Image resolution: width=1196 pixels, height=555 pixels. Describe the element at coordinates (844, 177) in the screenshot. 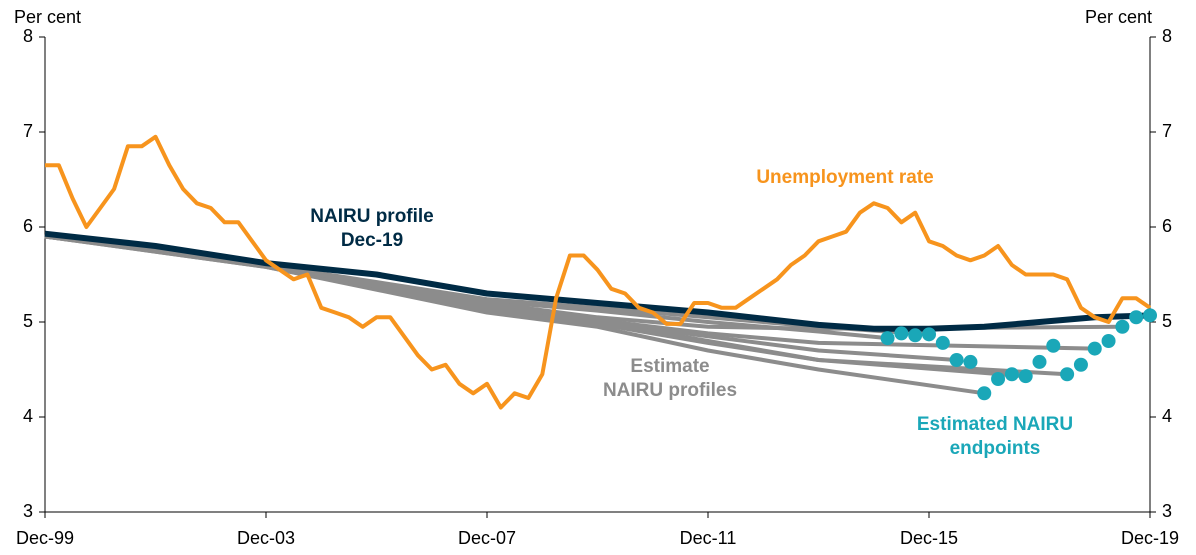

I see `annotation: Unemployment rate` at that location.